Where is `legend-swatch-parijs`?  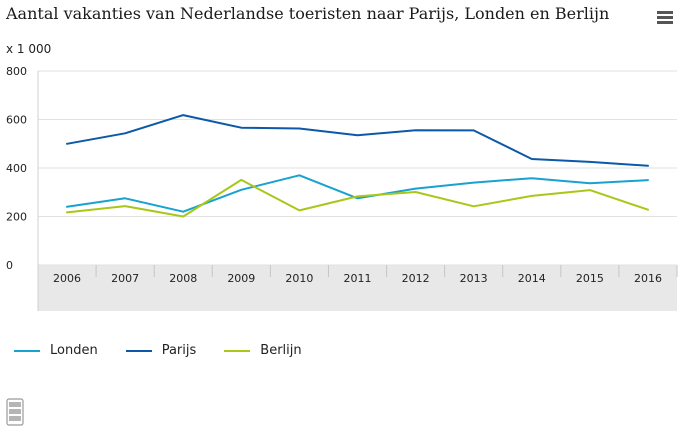
legend-swatch-parijs is located at coordinates (138, 350).